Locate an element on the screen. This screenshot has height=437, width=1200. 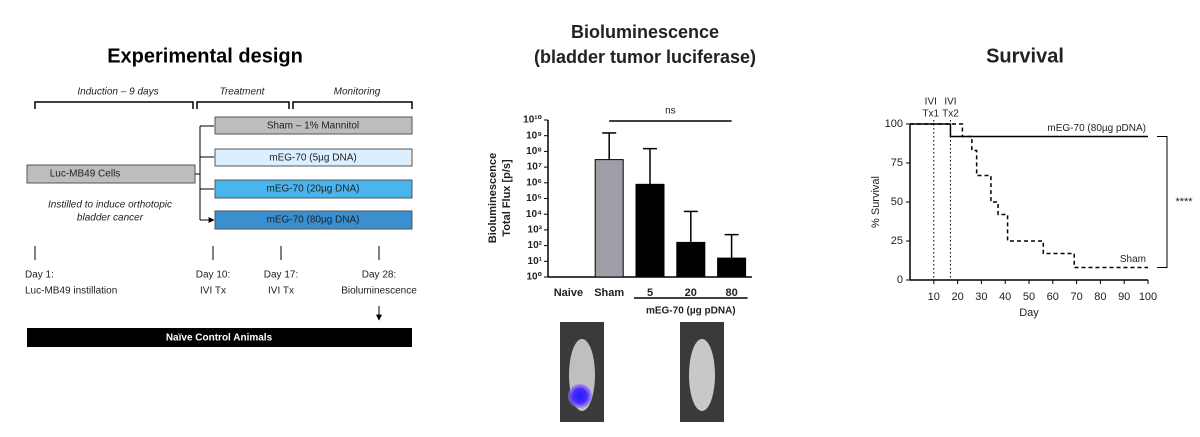
chart-title: Bioluminescence is located at coordinates (645, 32).